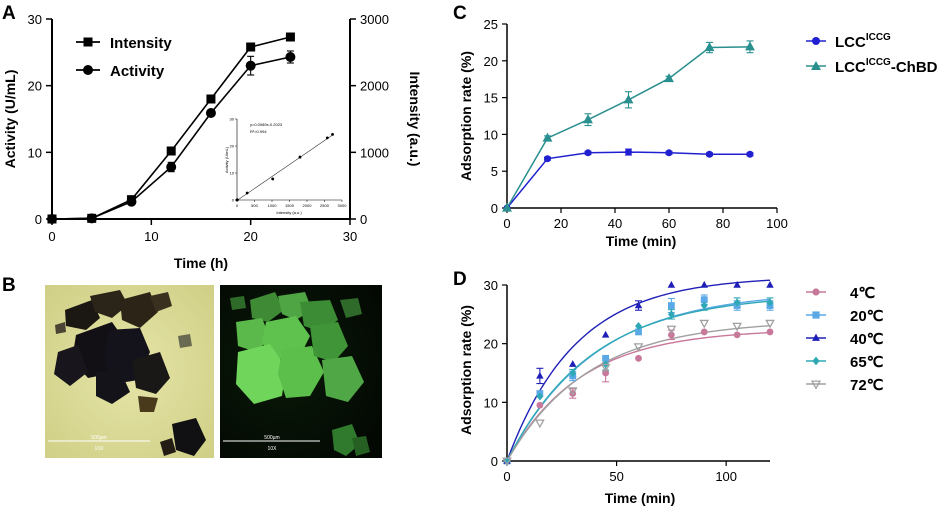 Image resolution: width=941 pixels, height=510 pixels. I want to click on inset-x-tick-label: 2000, so click(308, 205).